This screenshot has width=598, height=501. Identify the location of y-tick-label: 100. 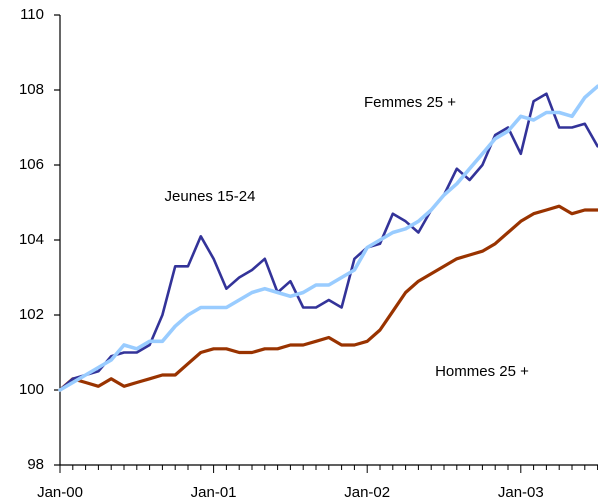
(31, 389).